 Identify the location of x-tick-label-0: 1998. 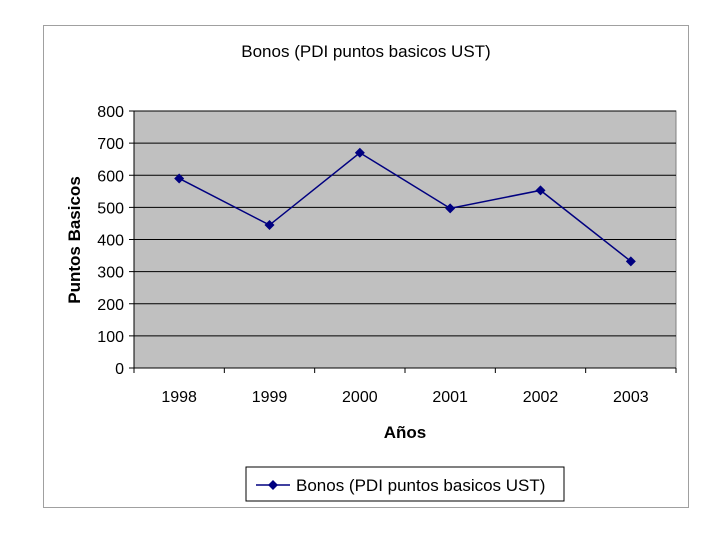
(179, 397).